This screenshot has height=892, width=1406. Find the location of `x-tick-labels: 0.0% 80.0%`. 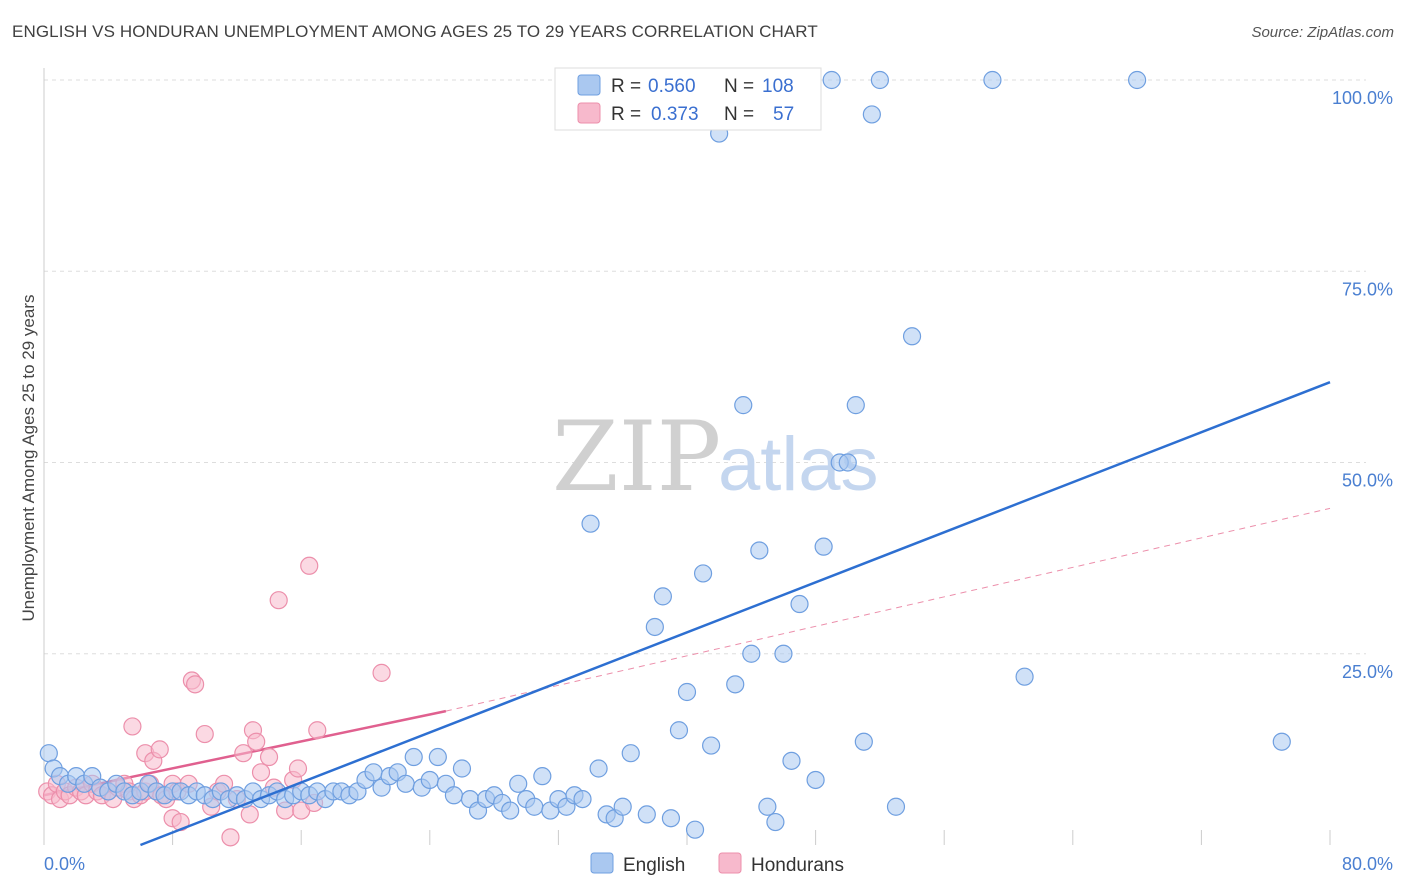

x-tick-labels: 0.0% 80.0% is located at coordinates (718, 864).